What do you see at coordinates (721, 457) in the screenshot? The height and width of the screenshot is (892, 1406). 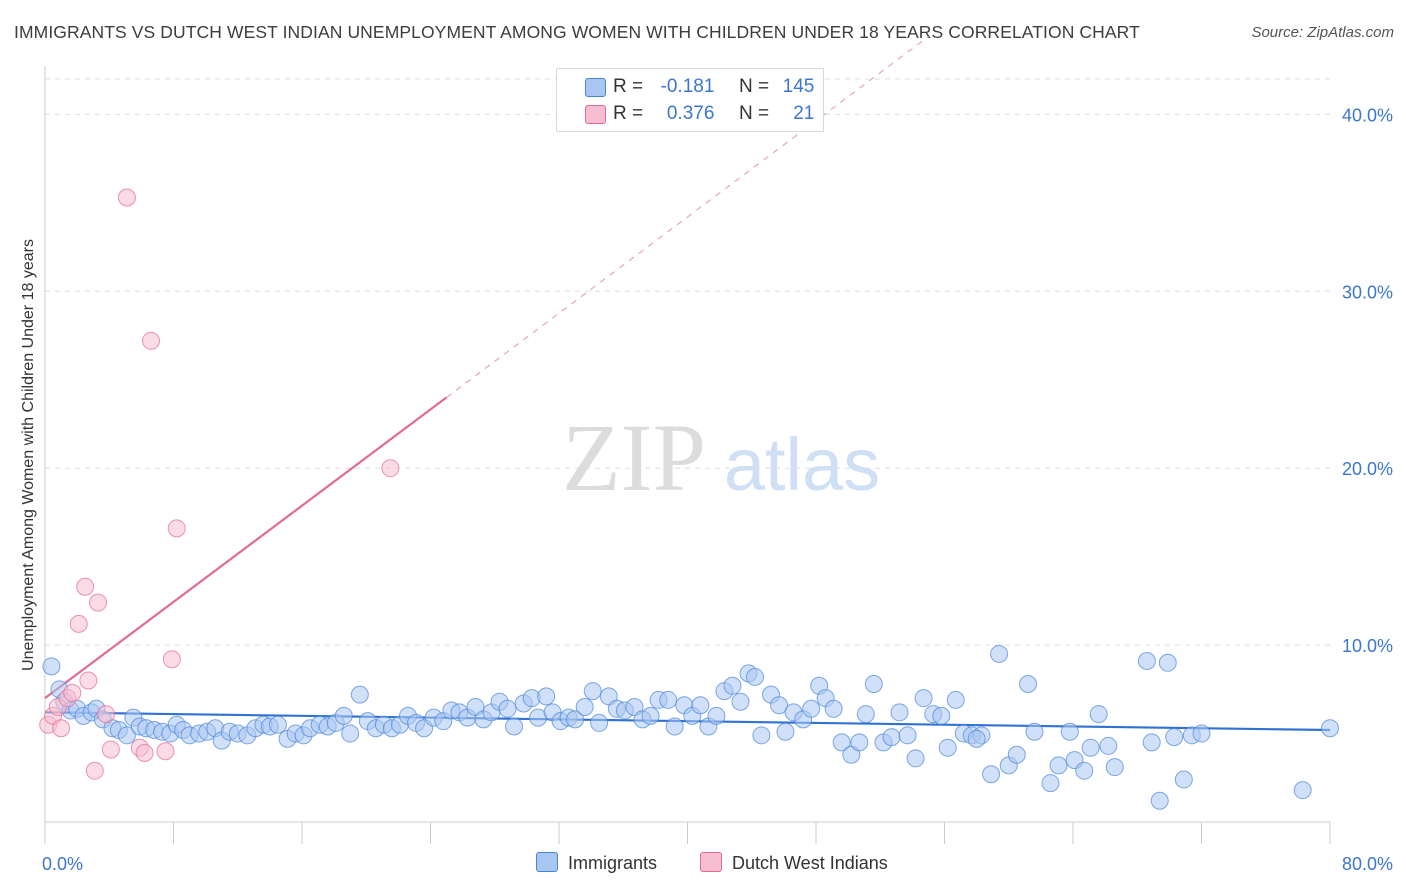 I see `watermark: ZIP atlas` at bounding box center [721, 457].